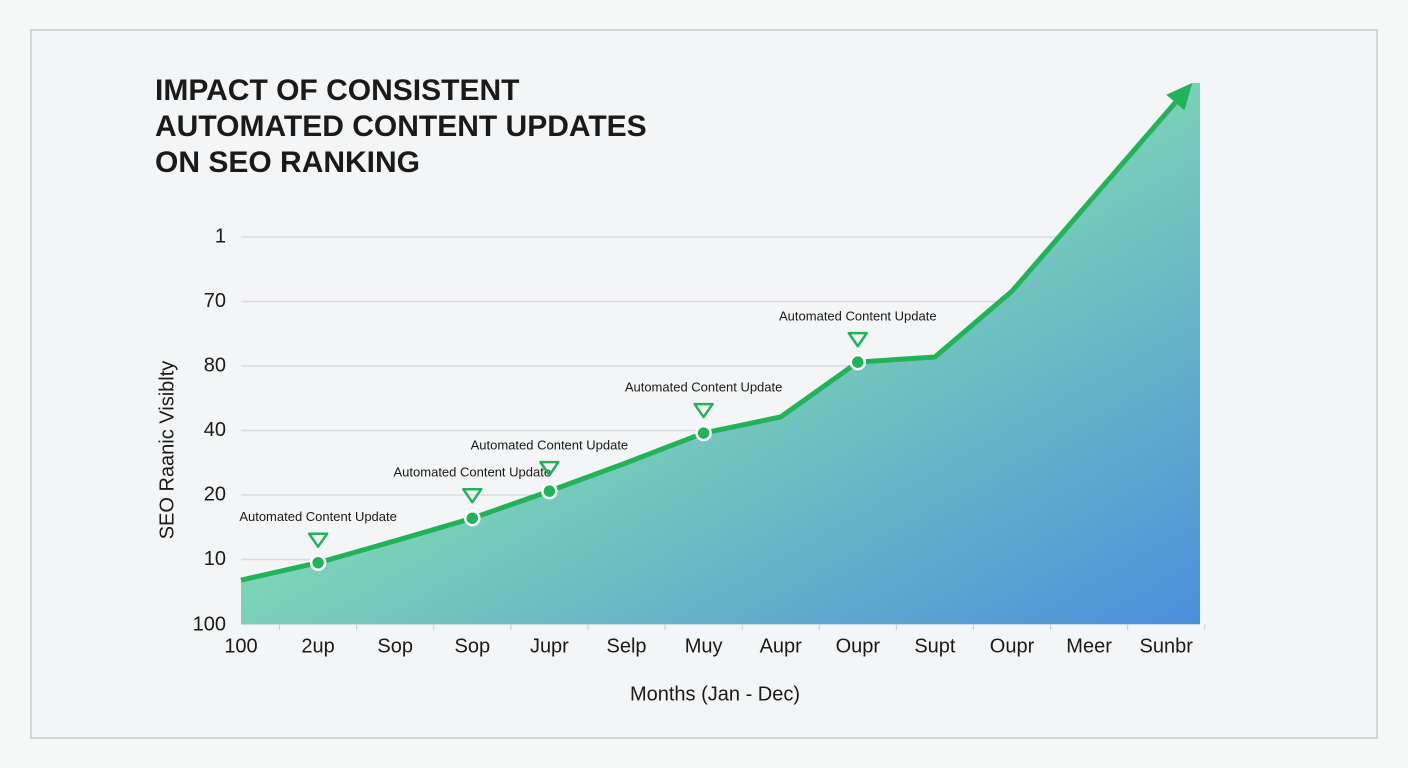 This screenshot has width=1408, height=768. What do you see at coordinates (935, 646) in the screenshot?
I see `x-tick-label: Supt` at bounding box center [935, 646].